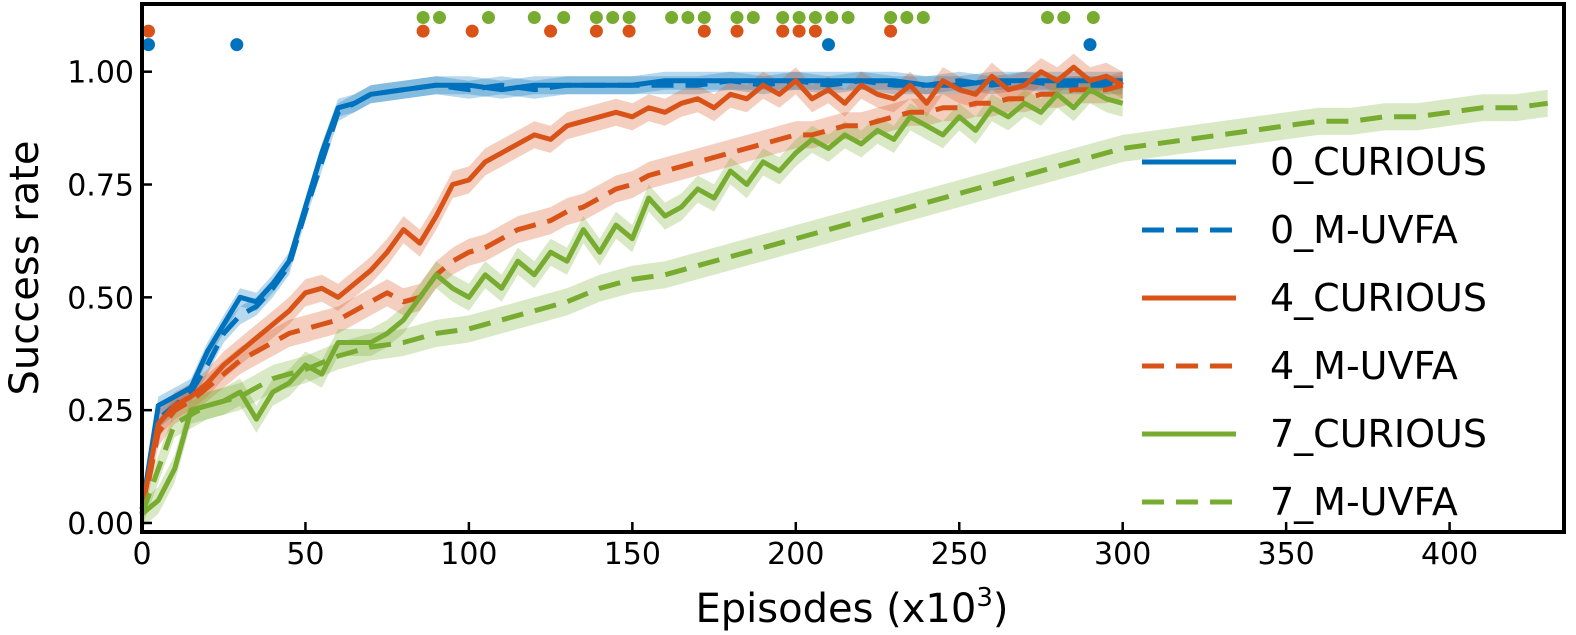 The height and width of the screenshot is (635, 1576). Describe the element at coordinates (100, 411) in the screenshot. I see `y-tick-label: 0.25` at that location.